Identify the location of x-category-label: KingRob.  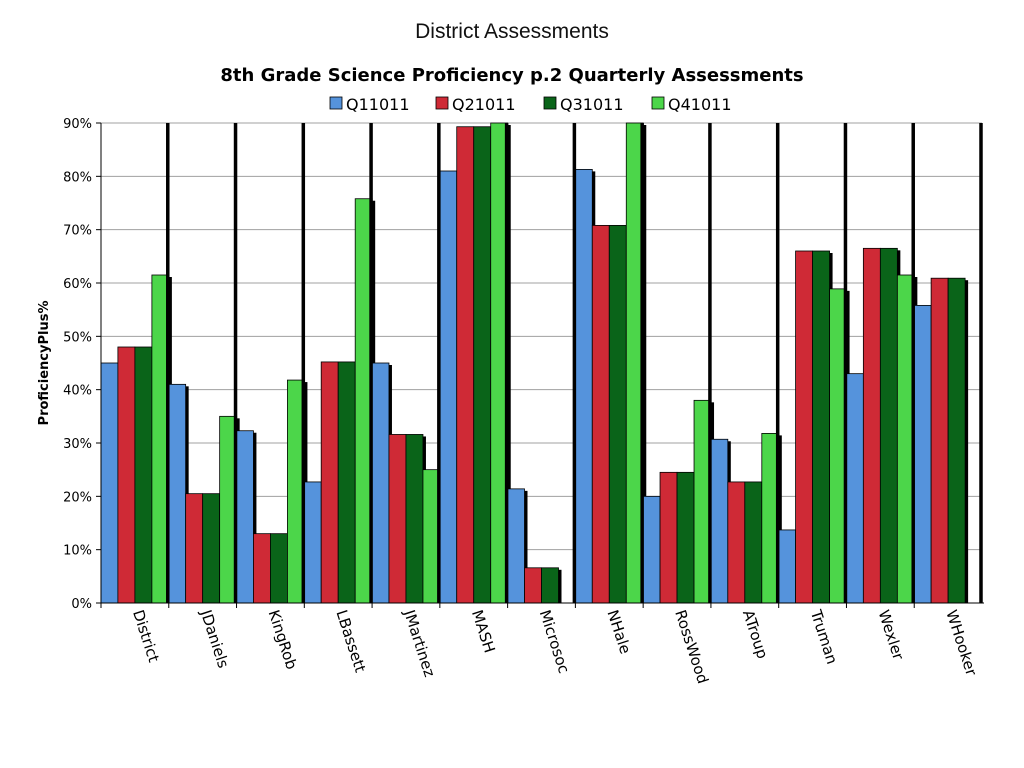
(283, 640).